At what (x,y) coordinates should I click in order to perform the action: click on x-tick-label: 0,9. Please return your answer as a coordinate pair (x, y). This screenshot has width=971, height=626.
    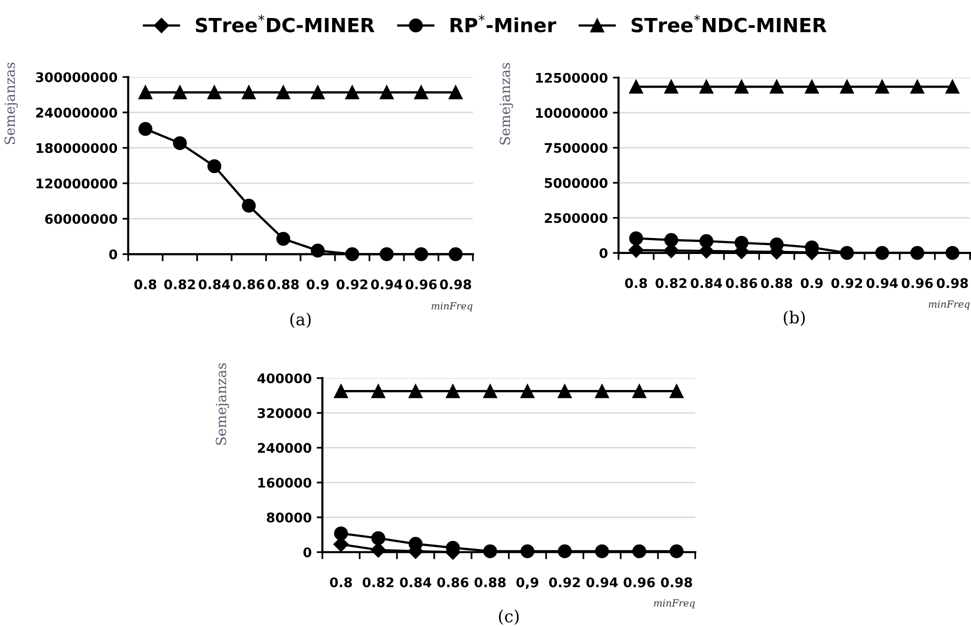
    Looking at the image, I should click on (527, 583).